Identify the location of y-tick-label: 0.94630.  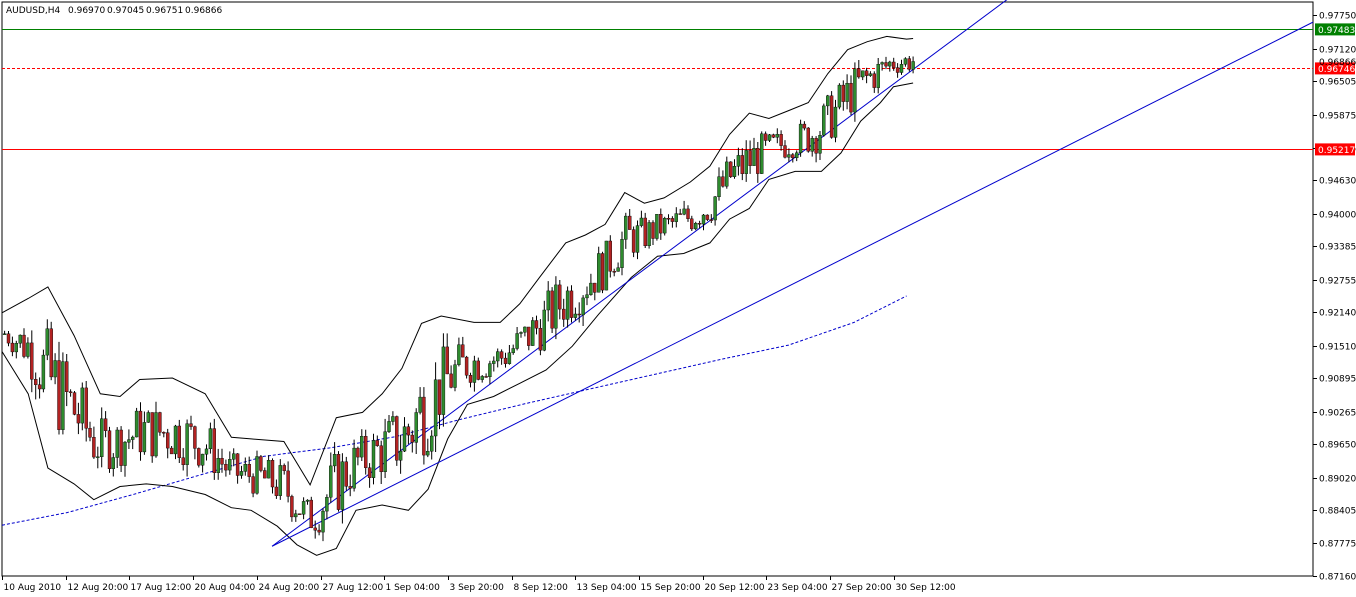
(1337, 182).